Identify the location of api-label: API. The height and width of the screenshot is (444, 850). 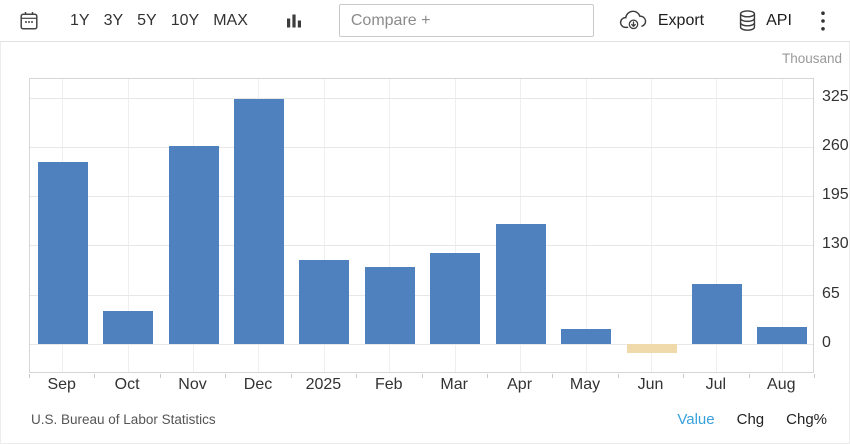
(779, 20).